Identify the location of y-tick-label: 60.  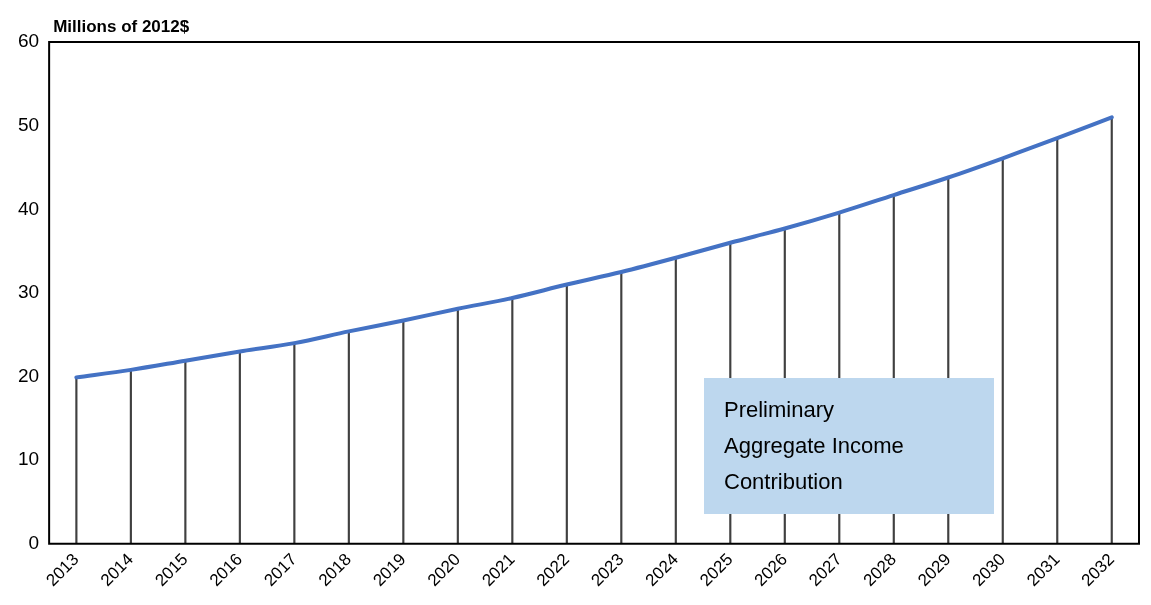
(28, 41).